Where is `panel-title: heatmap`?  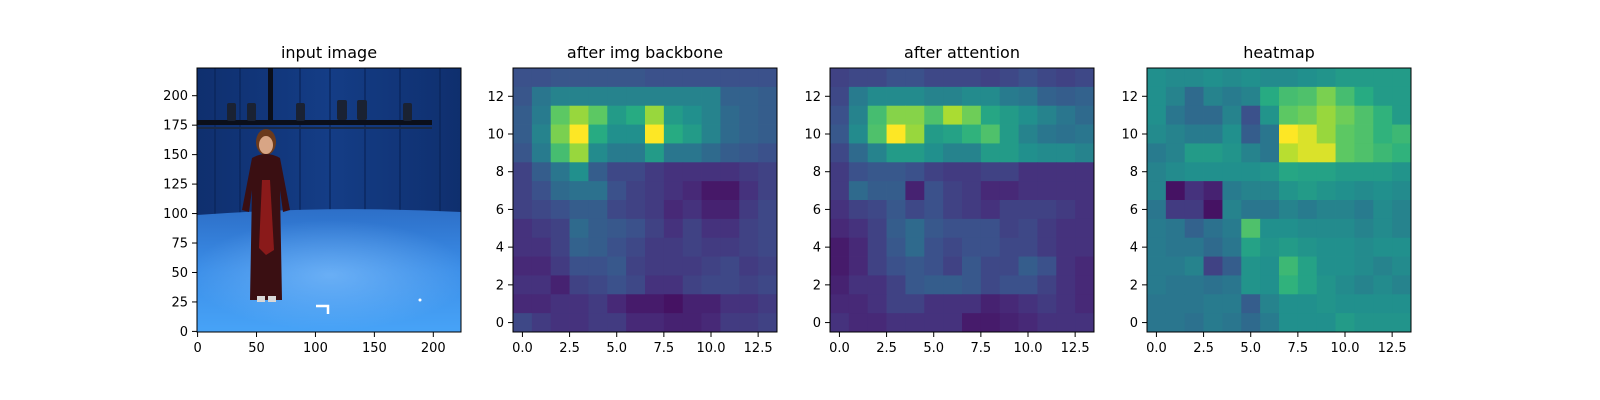
panel-title: heatmap is located at coordinates (1279, 52).